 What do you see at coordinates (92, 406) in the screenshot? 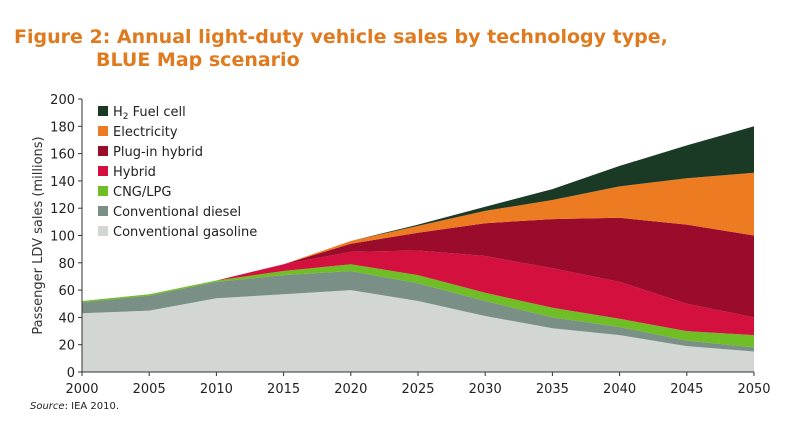
I see `source-text: : IEA 2010.` at bounding box center [92, 406].